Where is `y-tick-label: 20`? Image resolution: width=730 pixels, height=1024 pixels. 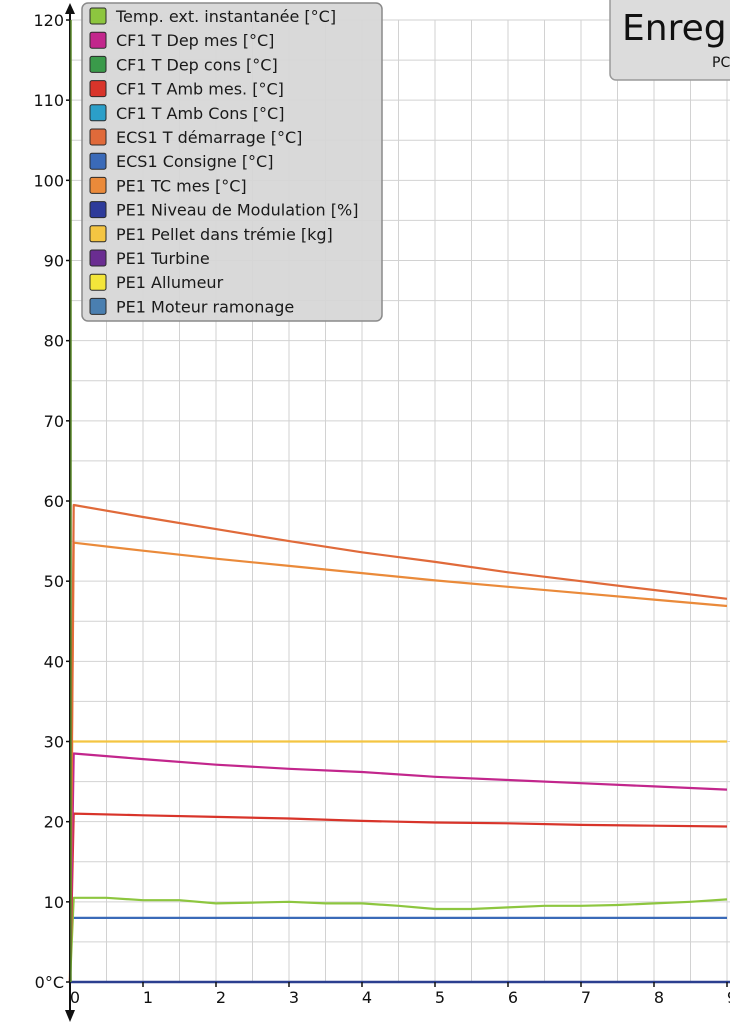 y-tick-label: 20 is located at coordinates (54, 822).